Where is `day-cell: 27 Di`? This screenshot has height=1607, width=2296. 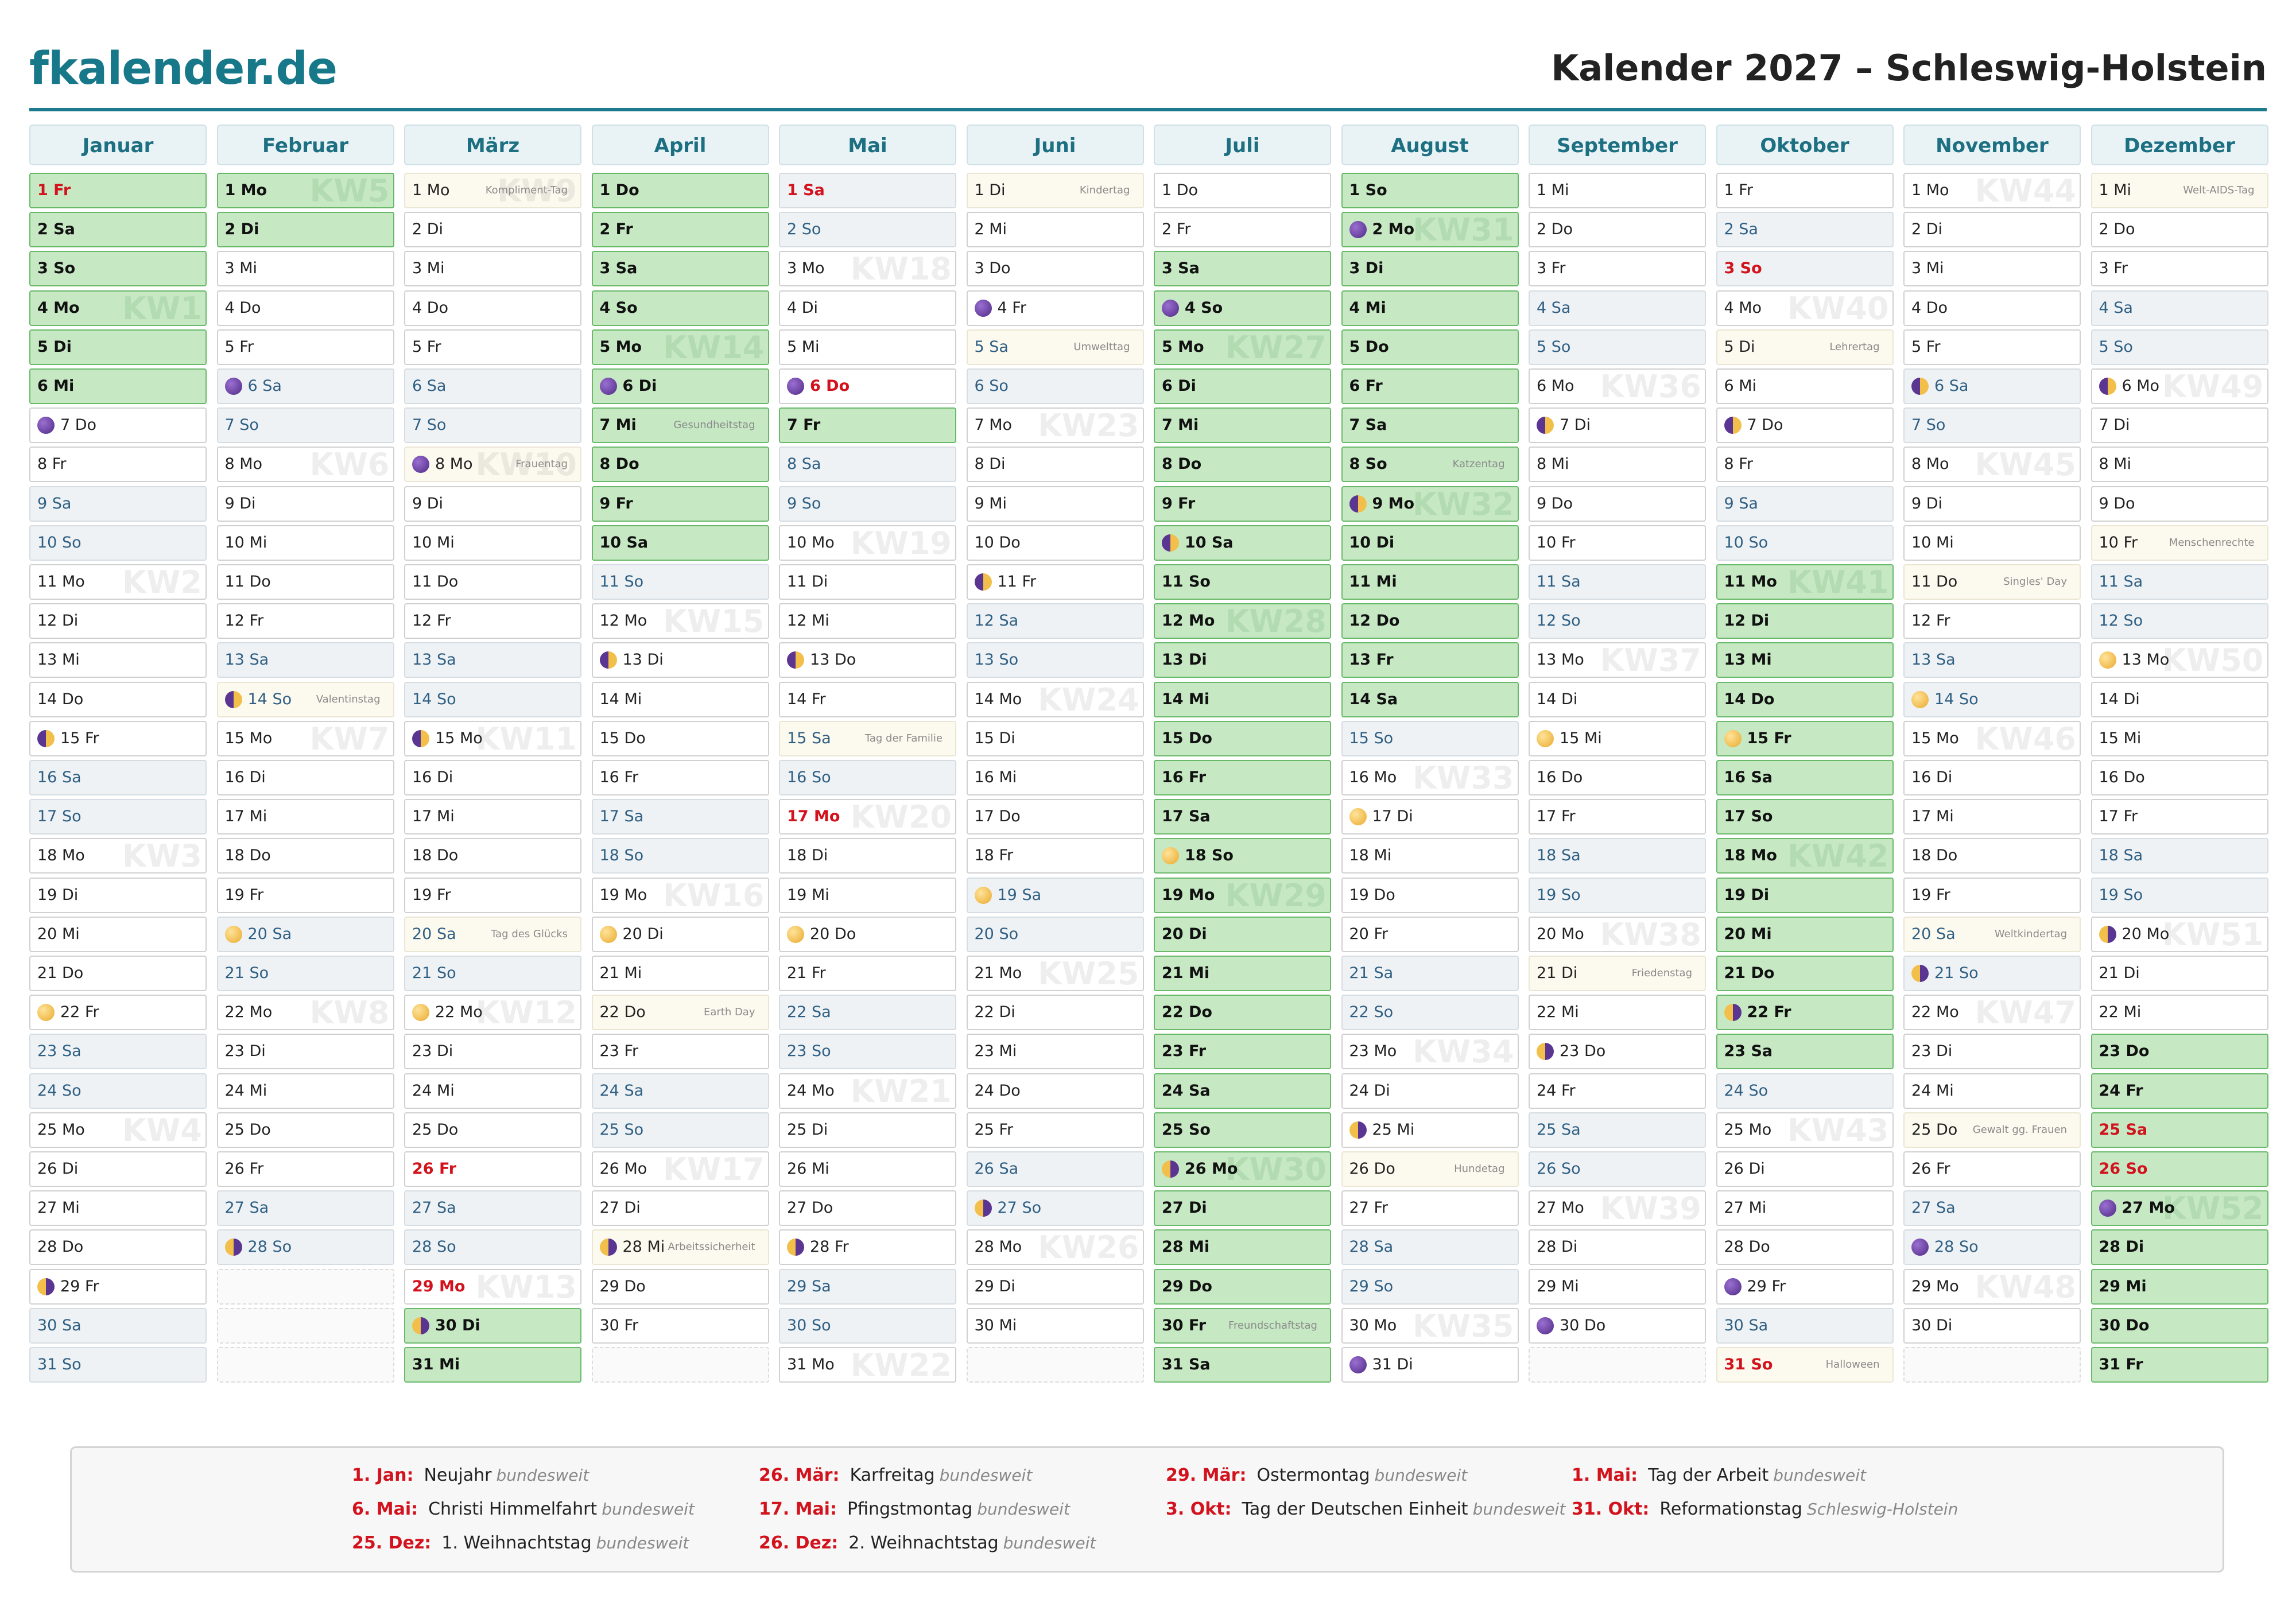 day-cell: 27 Di is located at coordinates (680, 1208).